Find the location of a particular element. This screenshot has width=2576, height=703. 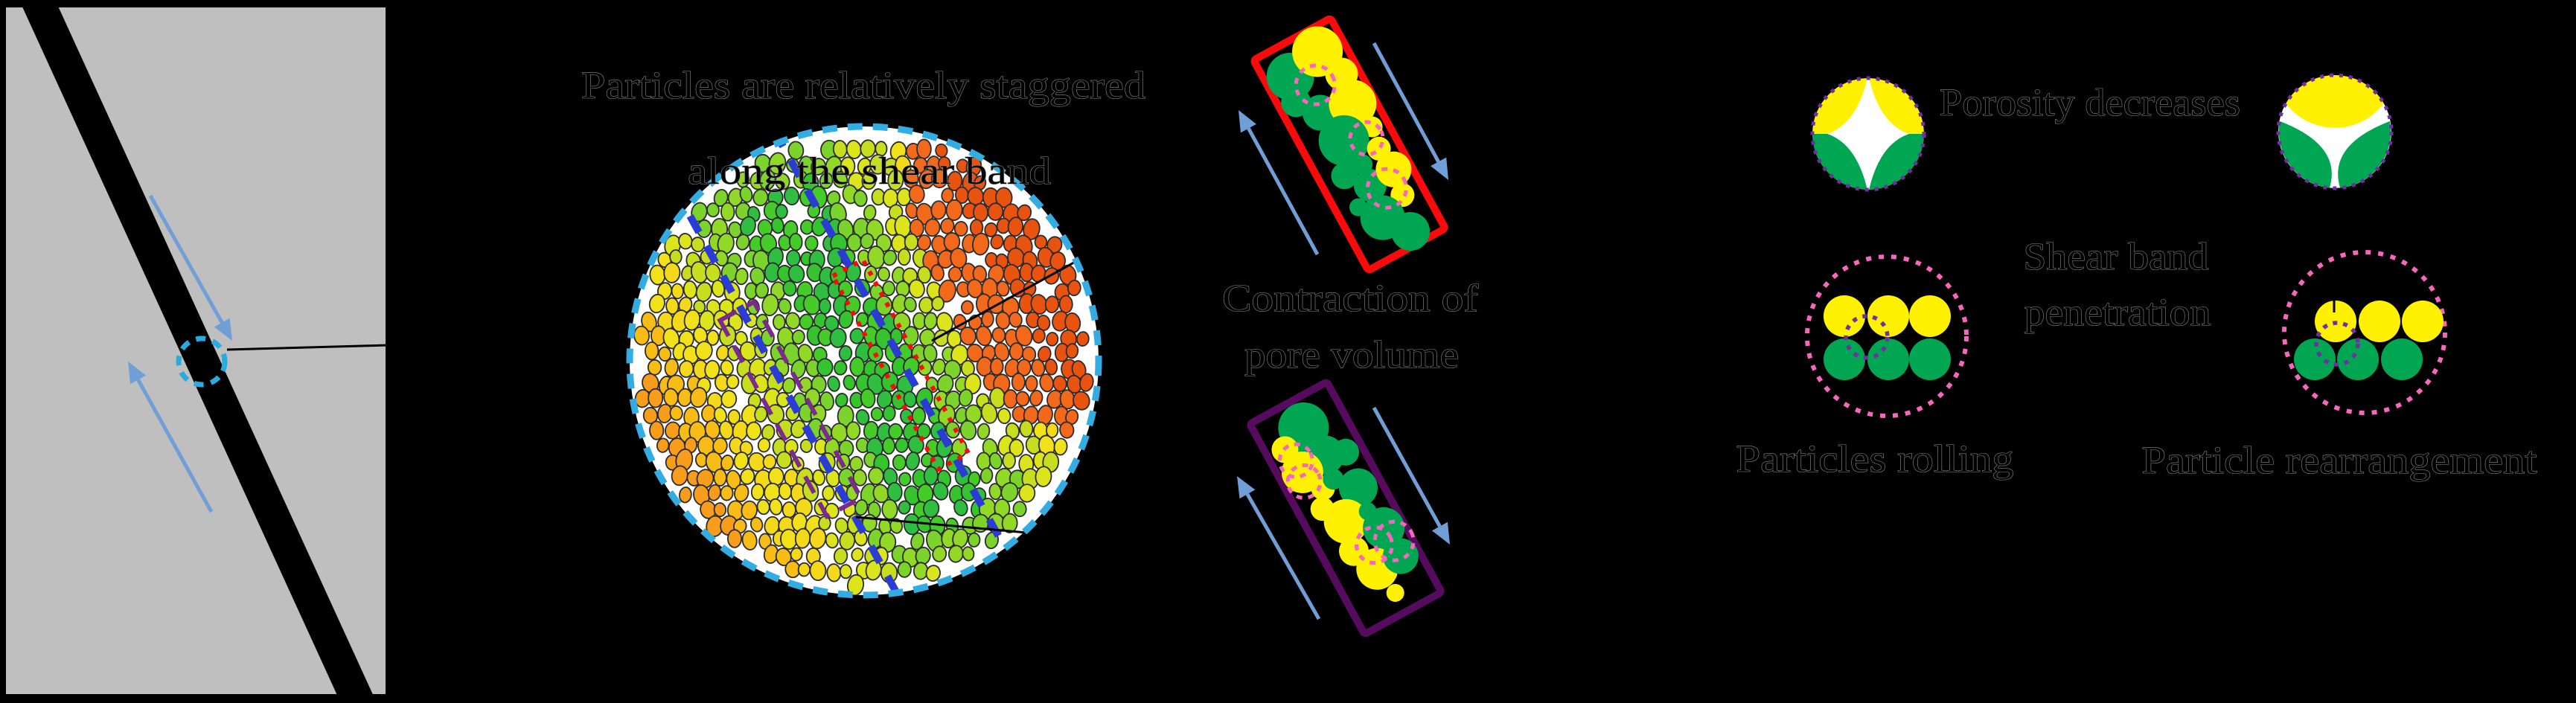

shear-band-line is located at coordinates (791, 389).